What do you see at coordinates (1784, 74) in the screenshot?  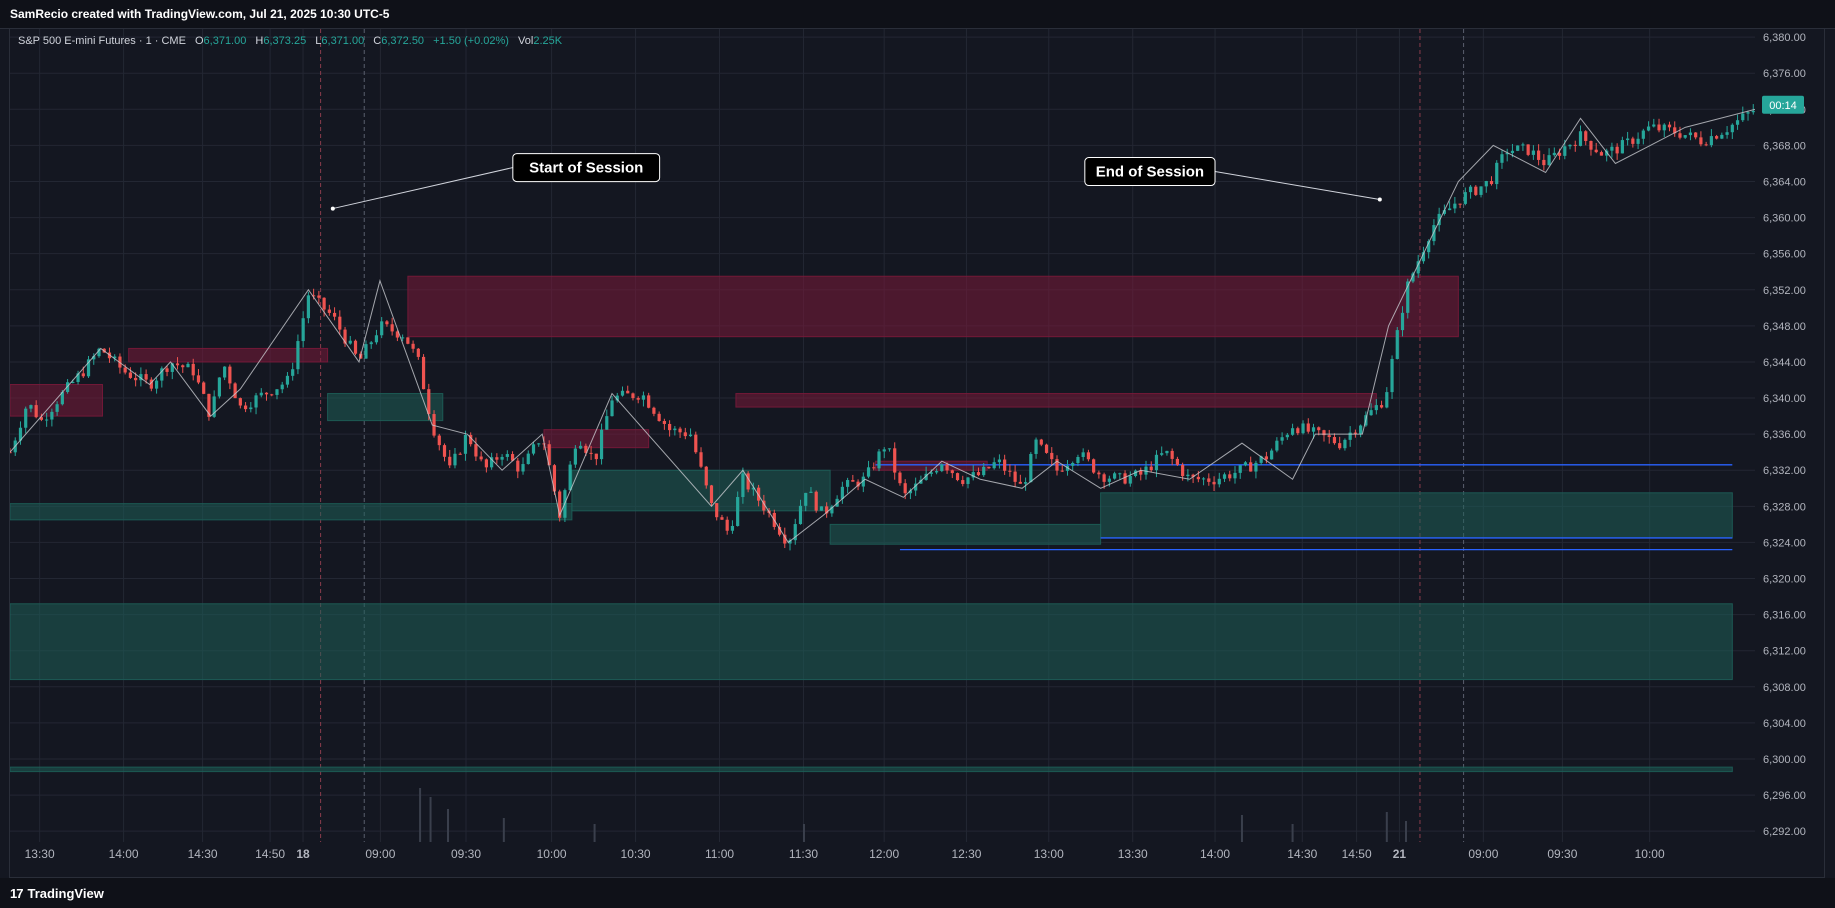 I see `price-tick-label: 6,376.00` at bounding box center [1784, 74].